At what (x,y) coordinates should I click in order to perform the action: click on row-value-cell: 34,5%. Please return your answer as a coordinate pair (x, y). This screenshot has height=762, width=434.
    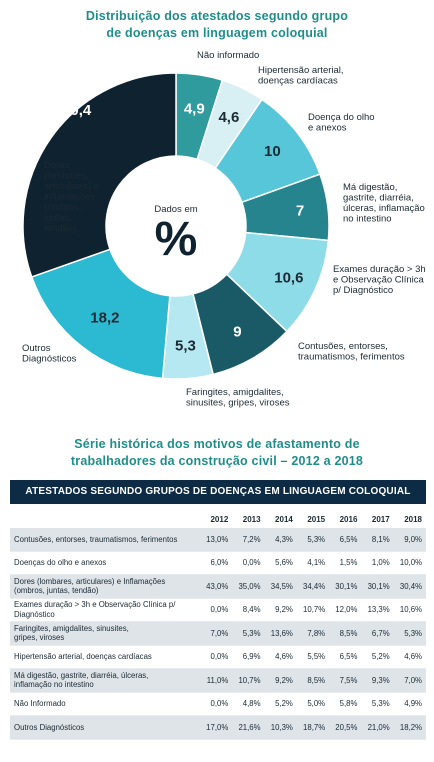
    Looking at the image, I should click on (280, 586).